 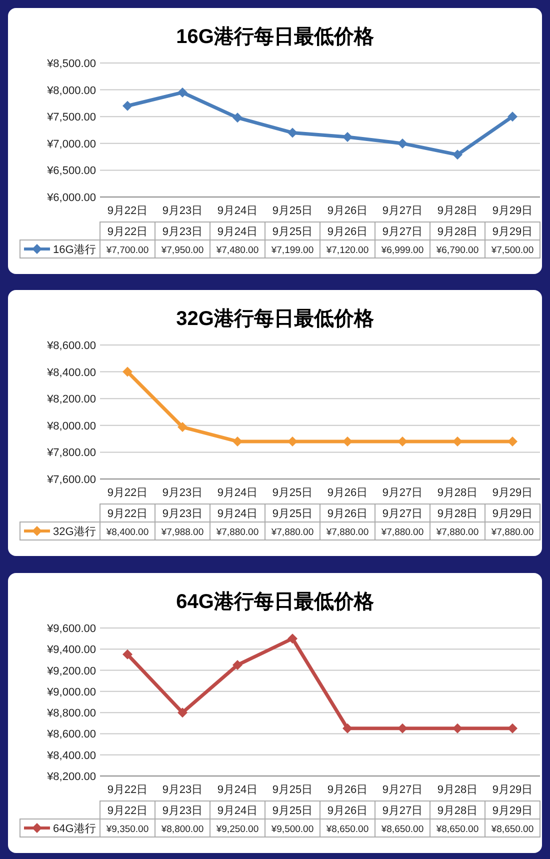 What do you see at coordinates (74, 249) in the screenshot?
I see `legend-label: 16G港行` at bounding box center [74, 249].